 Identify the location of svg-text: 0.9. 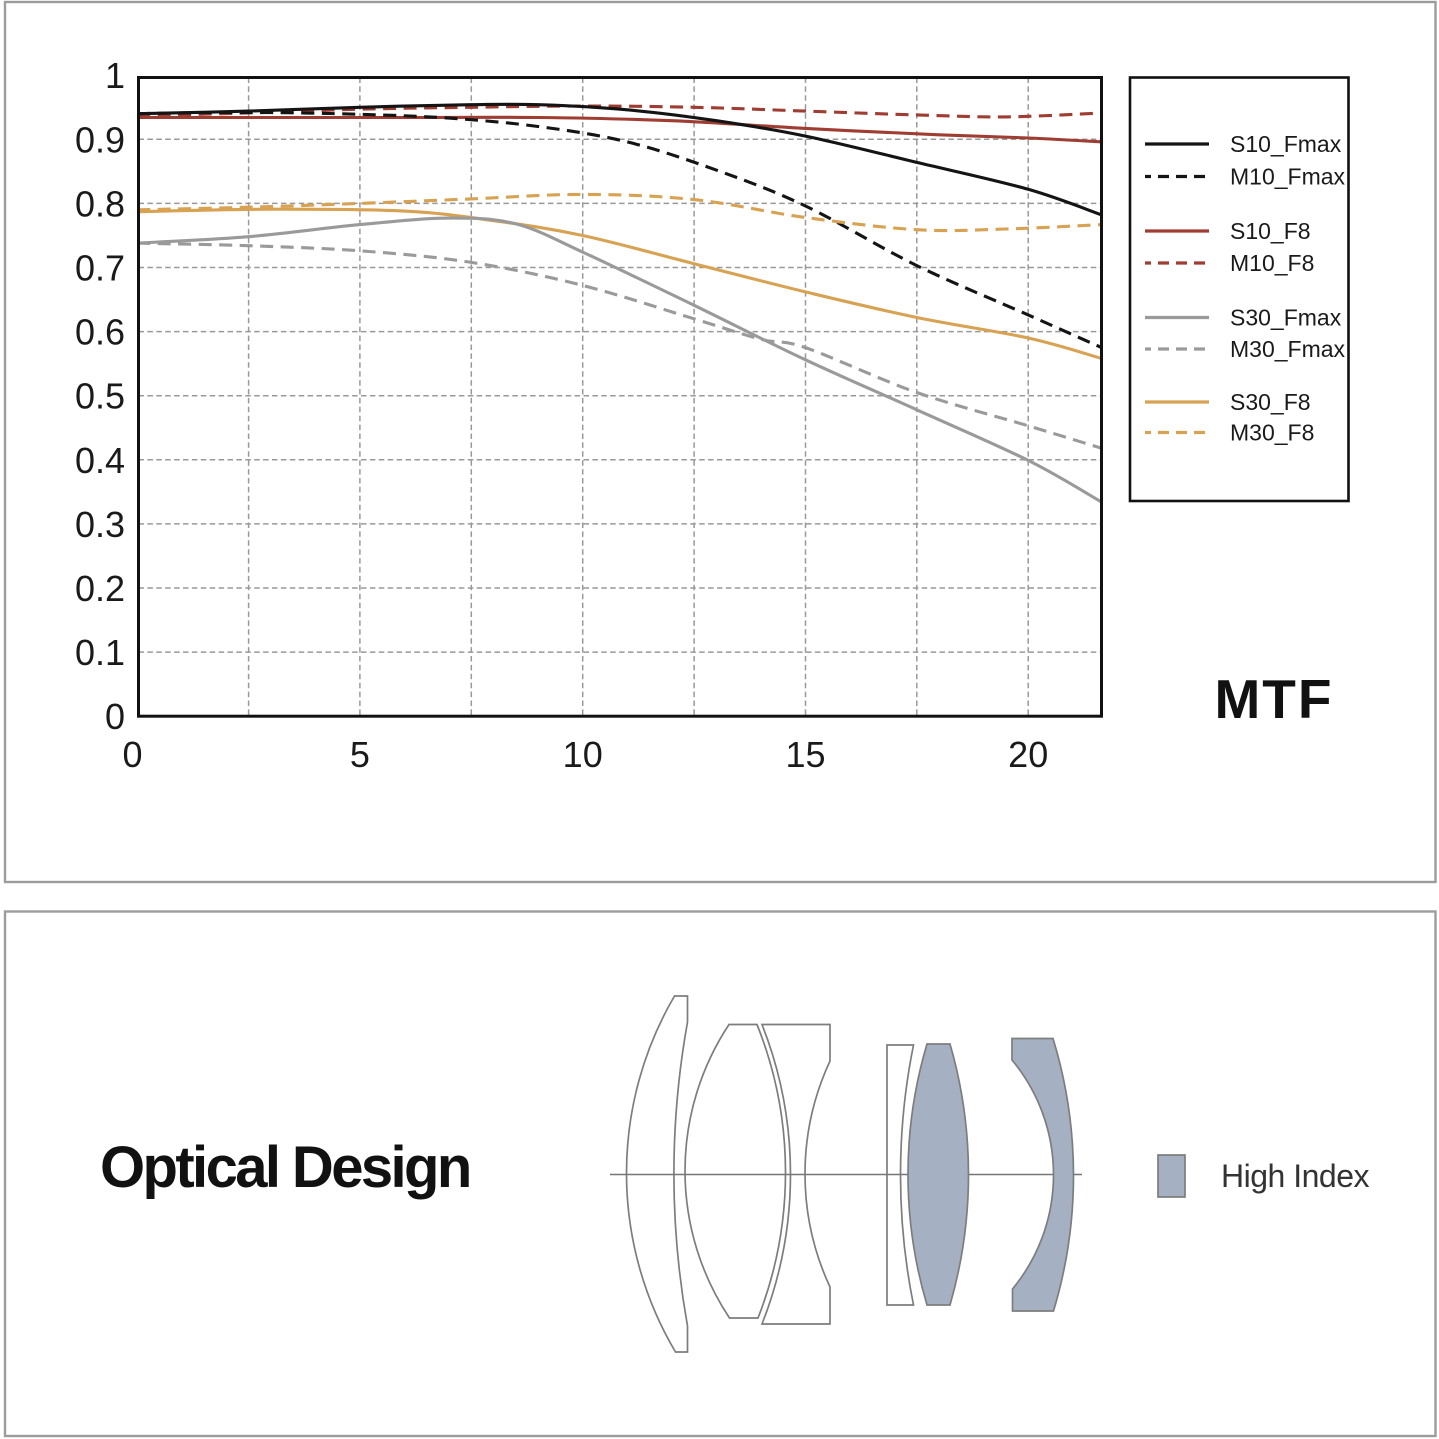
(100, 139).